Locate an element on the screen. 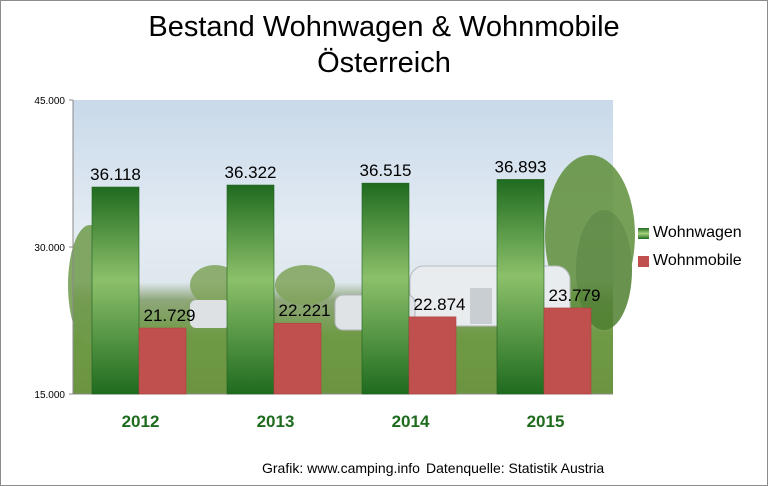  data-label-wohnmobile-2013: 22.221 is located at coordinates (305, 310).